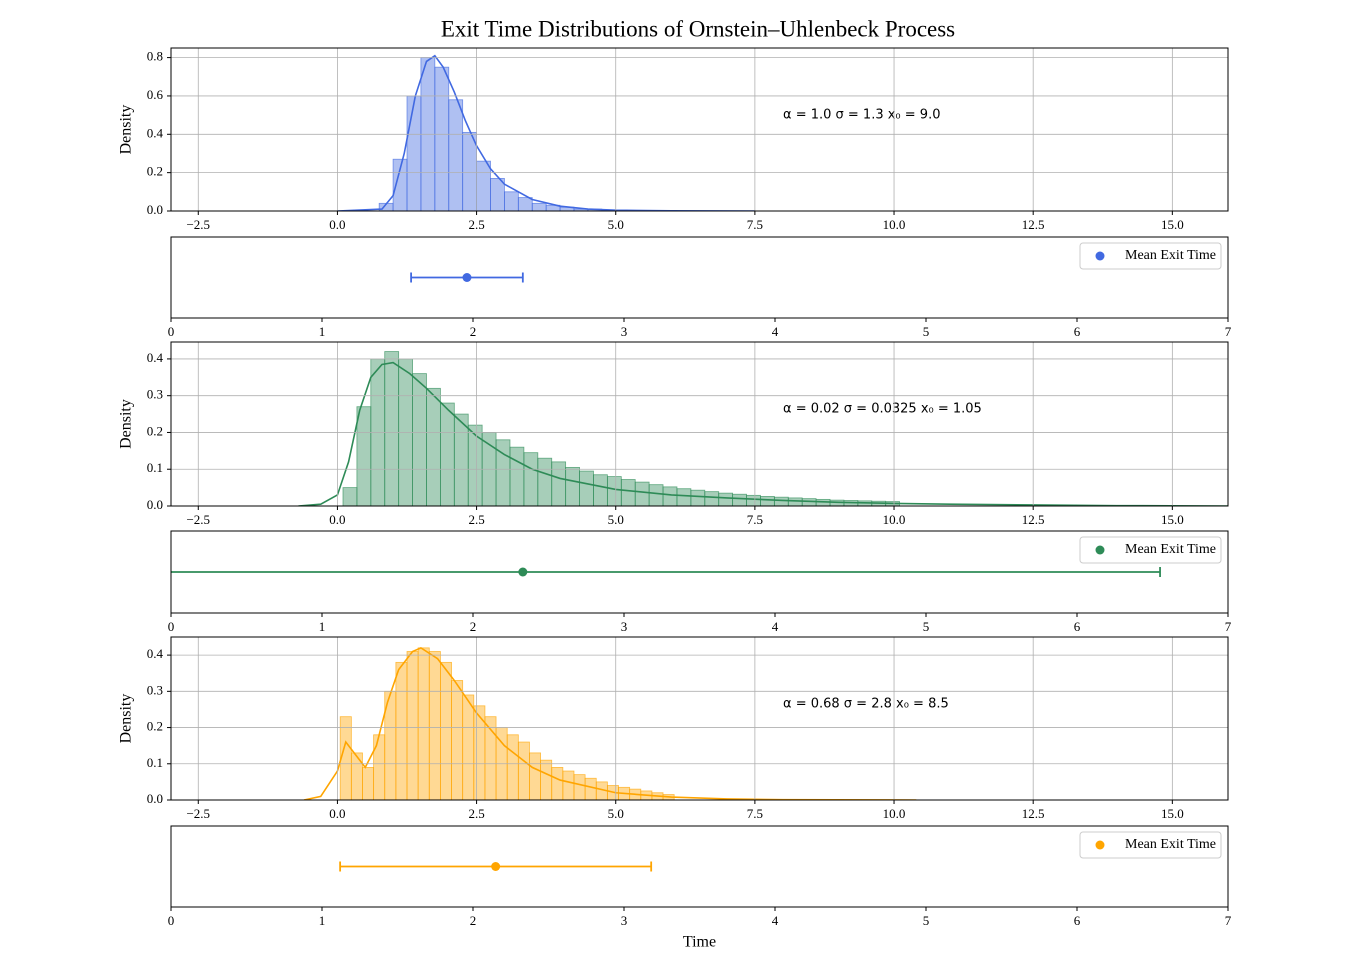  What do you see at coordinates (882, 409) in the screenshot?
I see `annotation: α = 0.02 σ = 0.0325 x₀ = 1.05` at bounding box center [882, 409].